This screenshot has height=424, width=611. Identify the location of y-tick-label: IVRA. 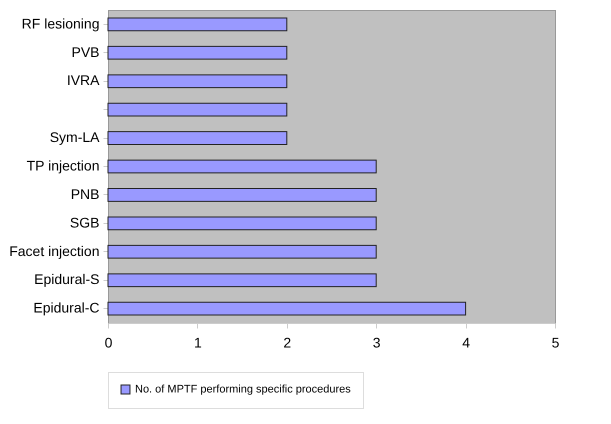
(83, 80).